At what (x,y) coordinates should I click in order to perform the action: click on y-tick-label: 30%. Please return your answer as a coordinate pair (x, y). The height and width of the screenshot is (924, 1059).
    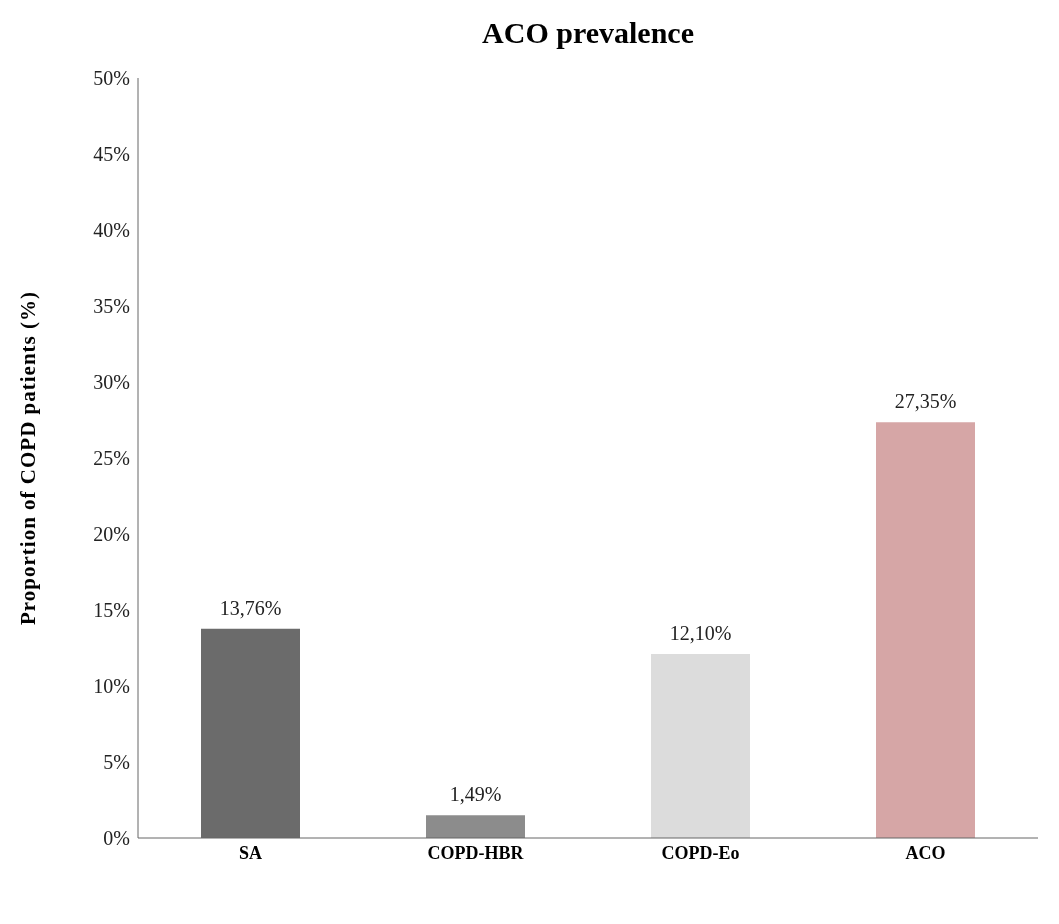
    Looking at the image, I should click on (111, 382).